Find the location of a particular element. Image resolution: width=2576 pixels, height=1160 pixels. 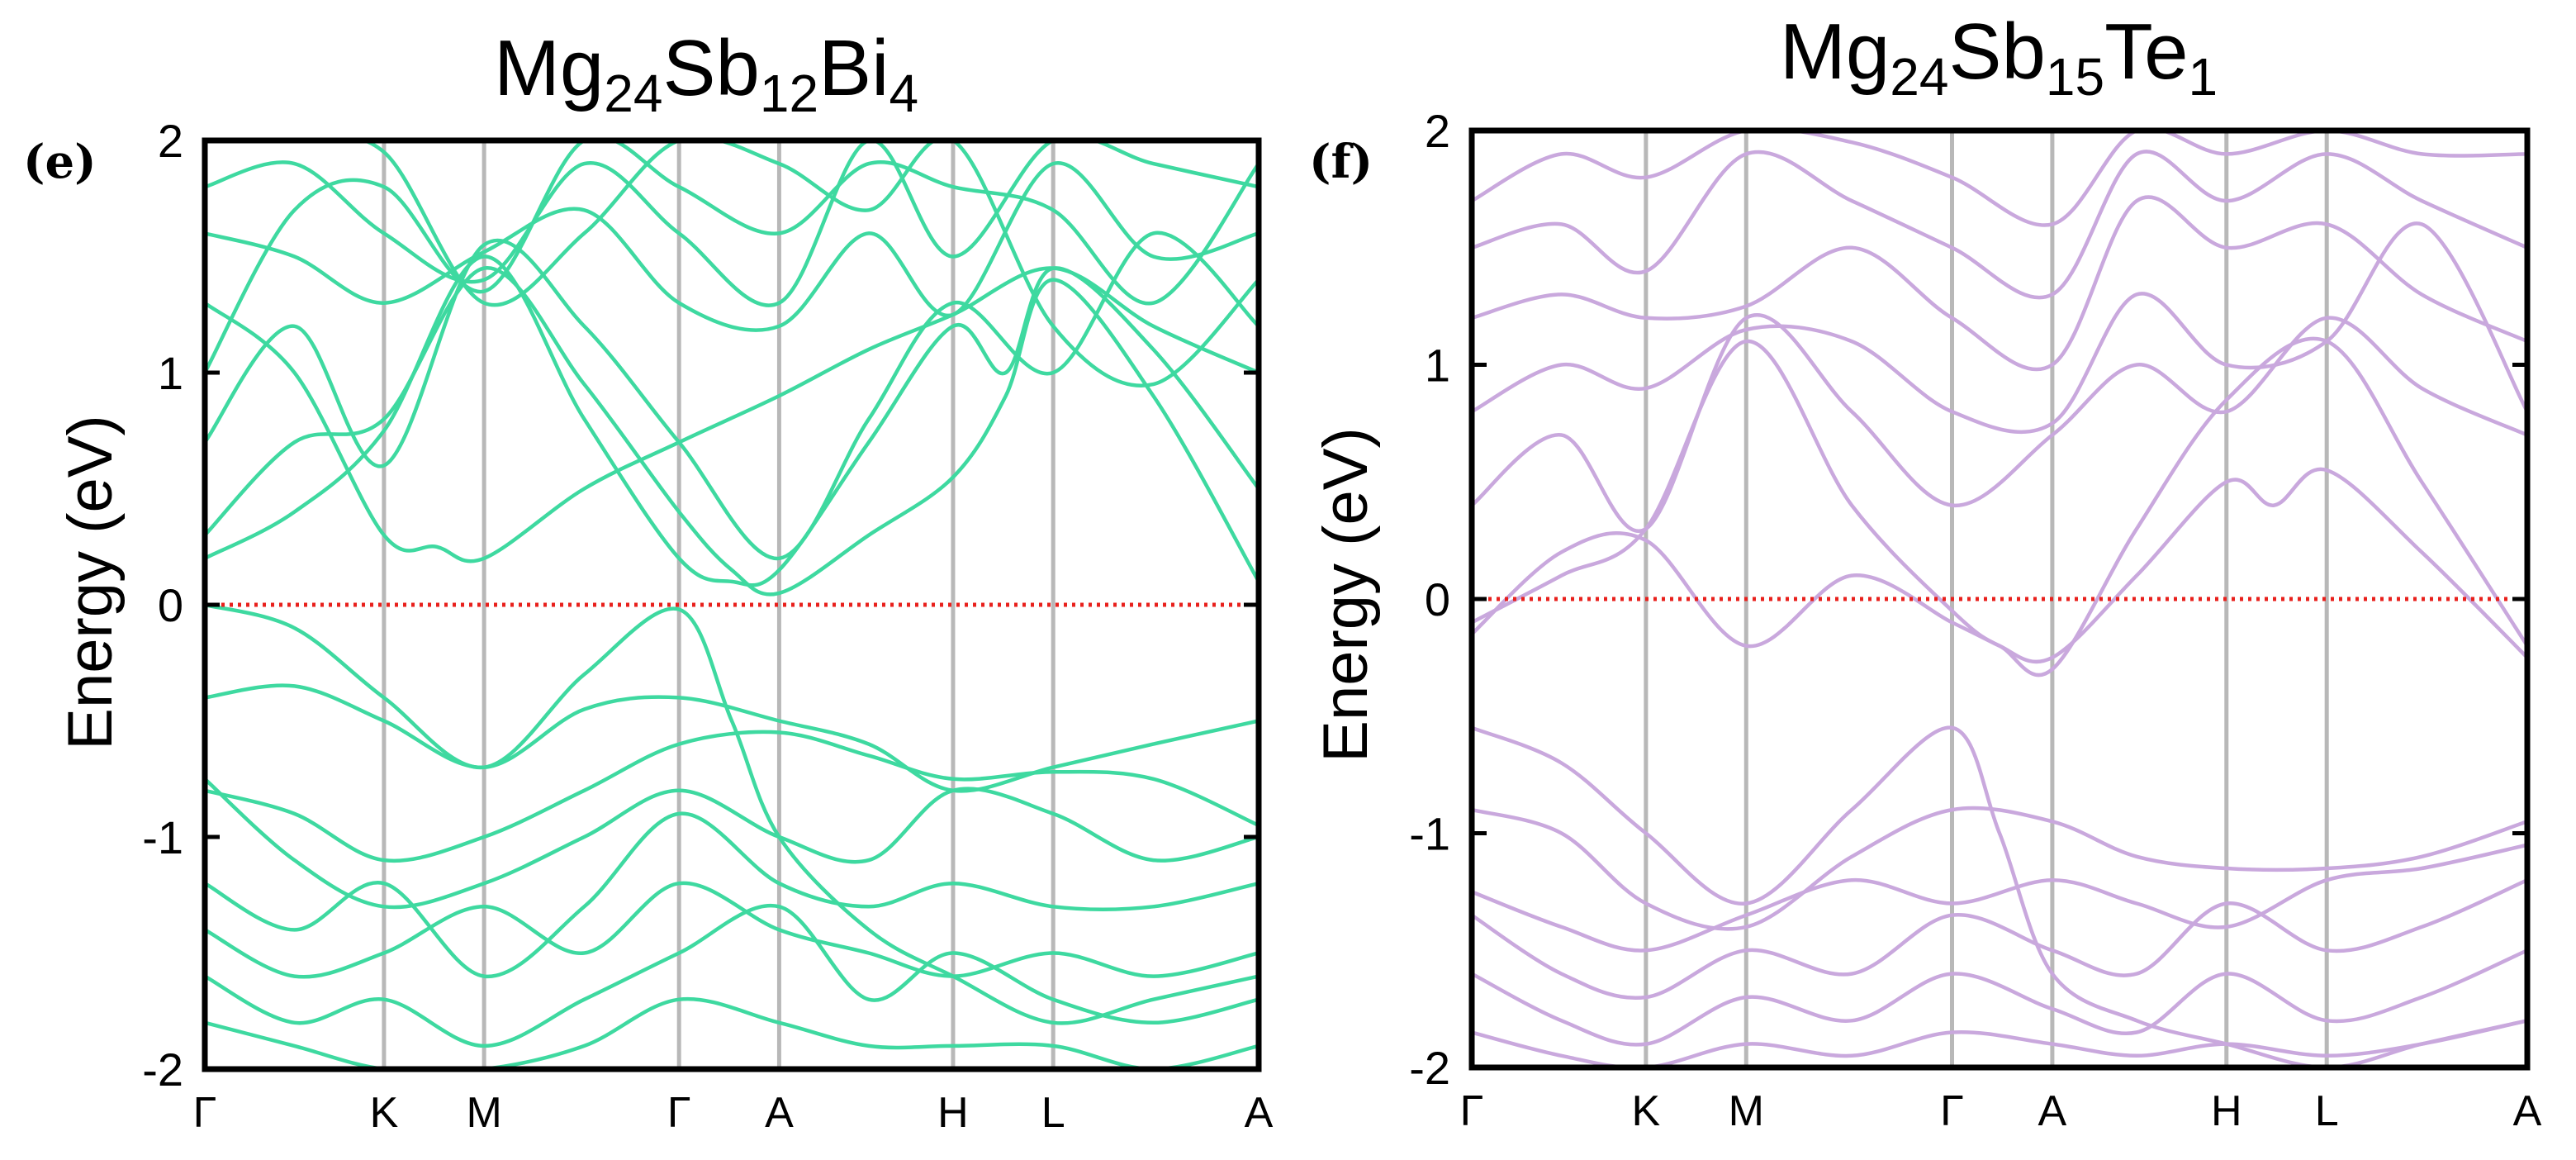

band-line-f-cb7 is located at coordinates (1999, 179).